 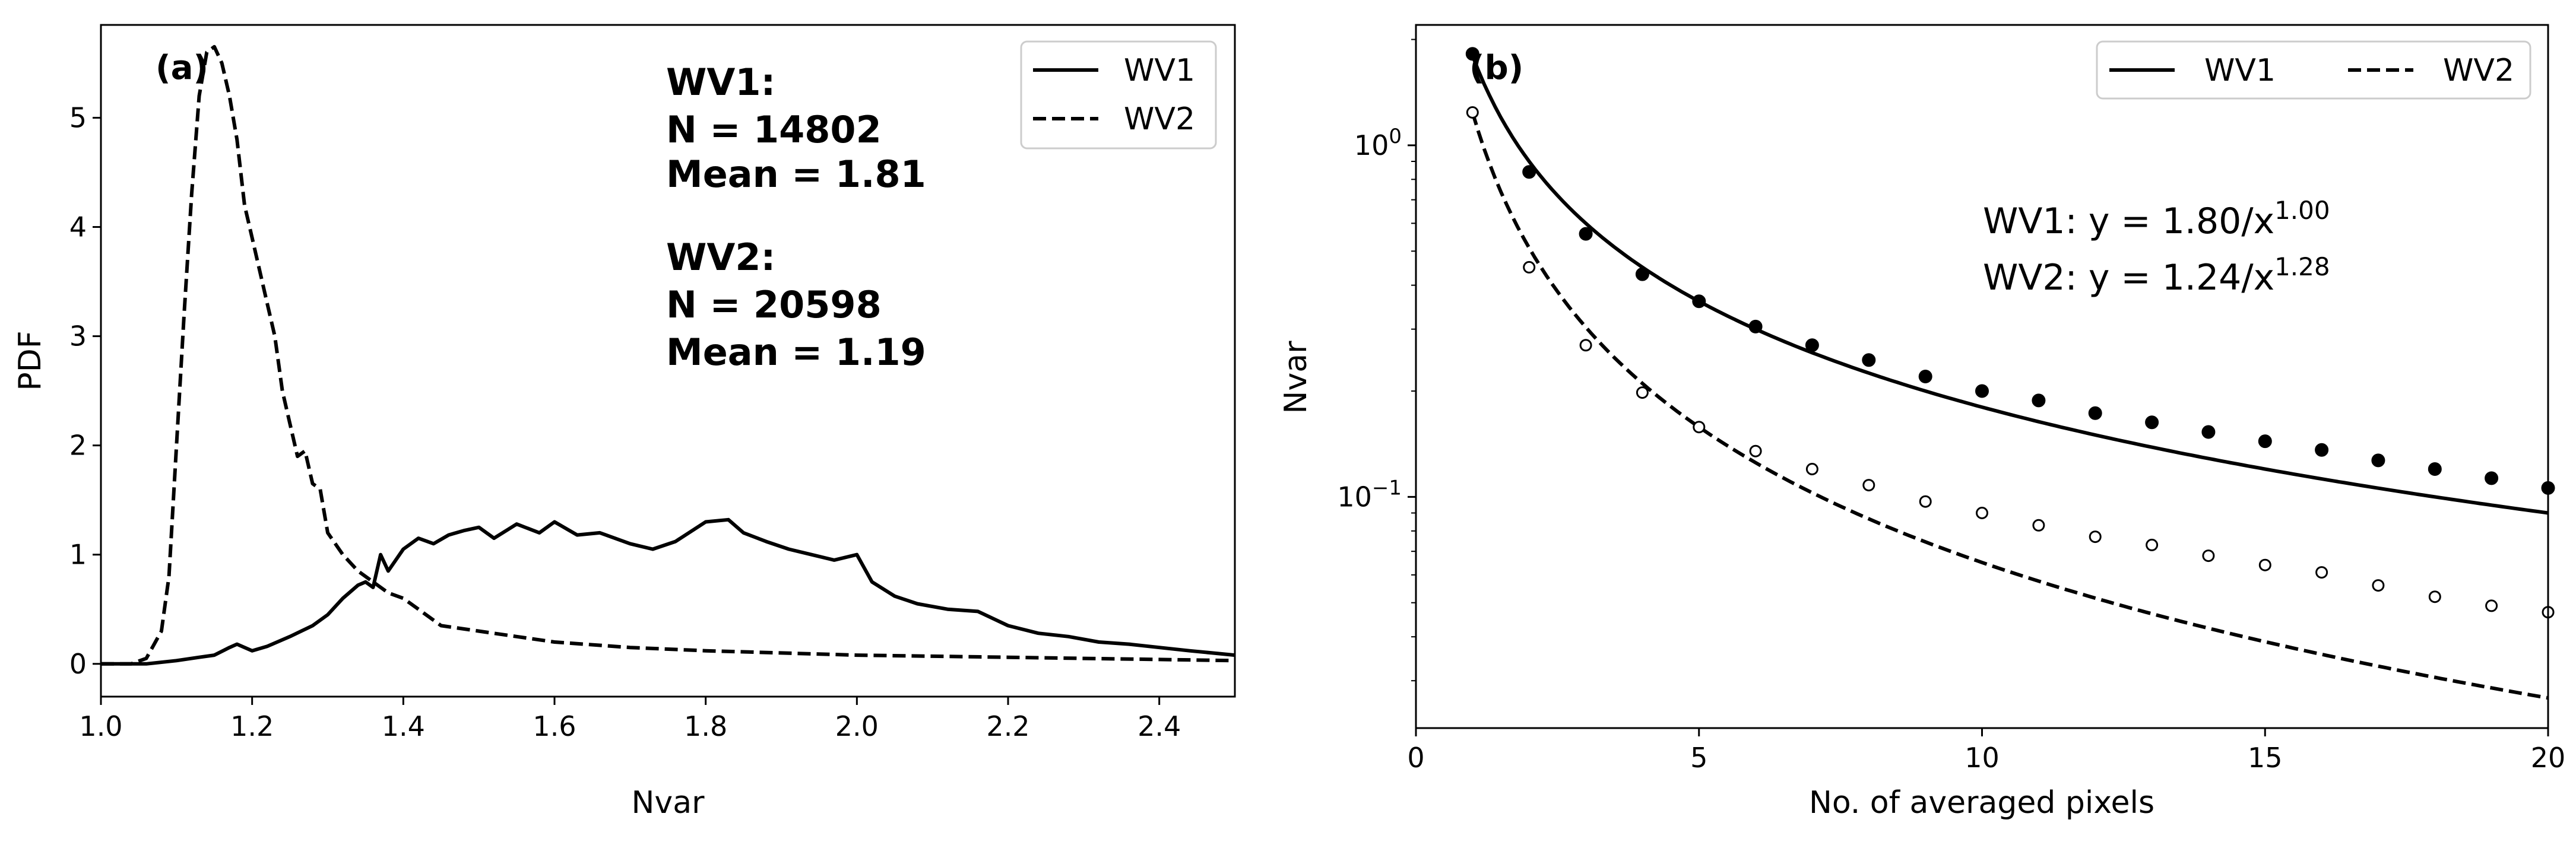 What do you see at coordinates (1160, 119) in the screenshot?
I see `legend-a-wv2-label: WV2` at bounding box center [1160, 119].